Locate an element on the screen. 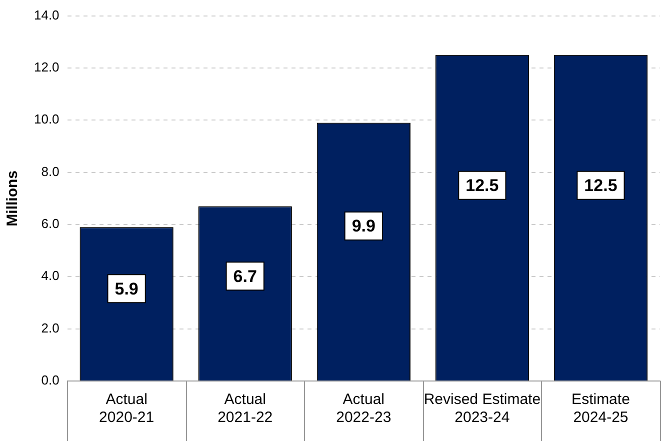 The width and height of the screenshot is (664, 441). y-tick-label: 6.0 is located at coordinates (50, 224).